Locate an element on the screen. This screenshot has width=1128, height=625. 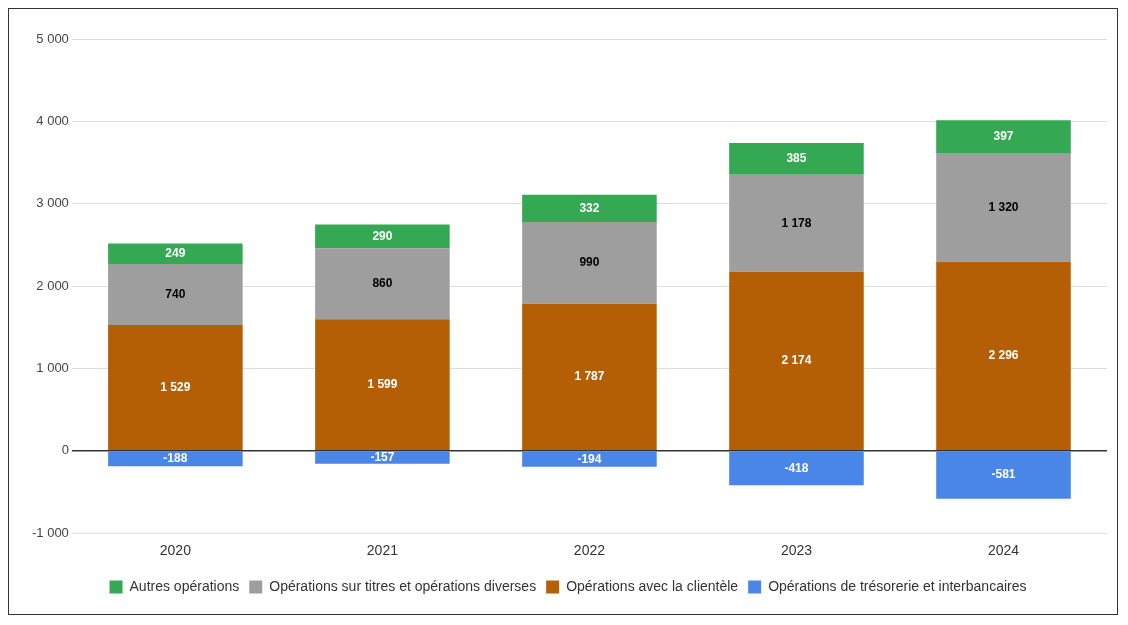
data-label: 2 174 is located at coordinates (796, 360).